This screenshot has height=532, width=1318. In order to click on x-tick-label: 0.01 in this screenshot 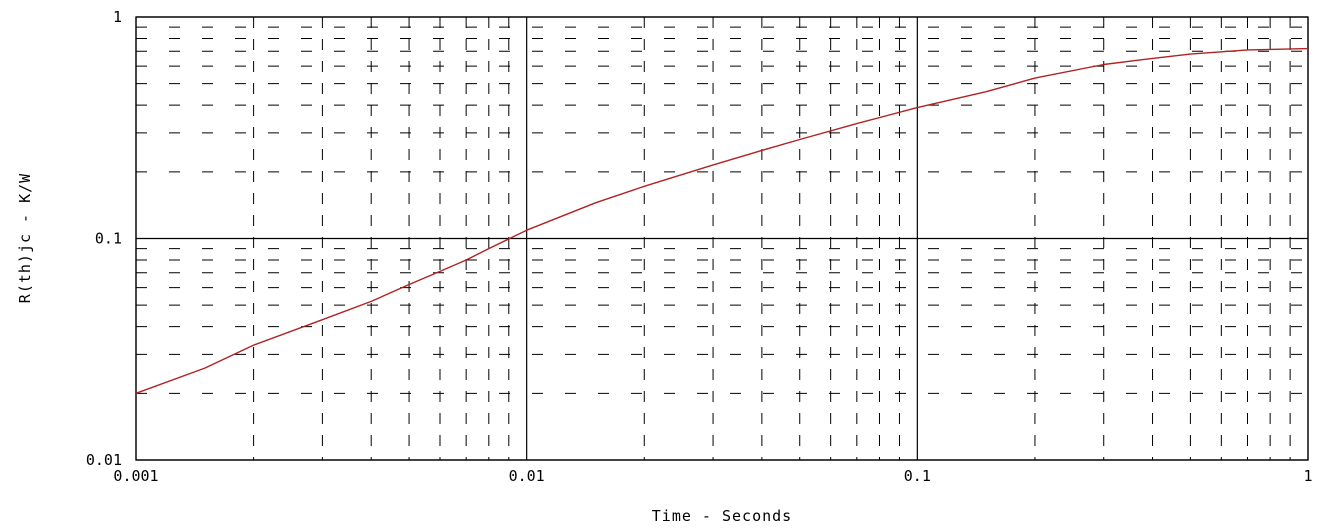, I will do `click(527, 476)`.